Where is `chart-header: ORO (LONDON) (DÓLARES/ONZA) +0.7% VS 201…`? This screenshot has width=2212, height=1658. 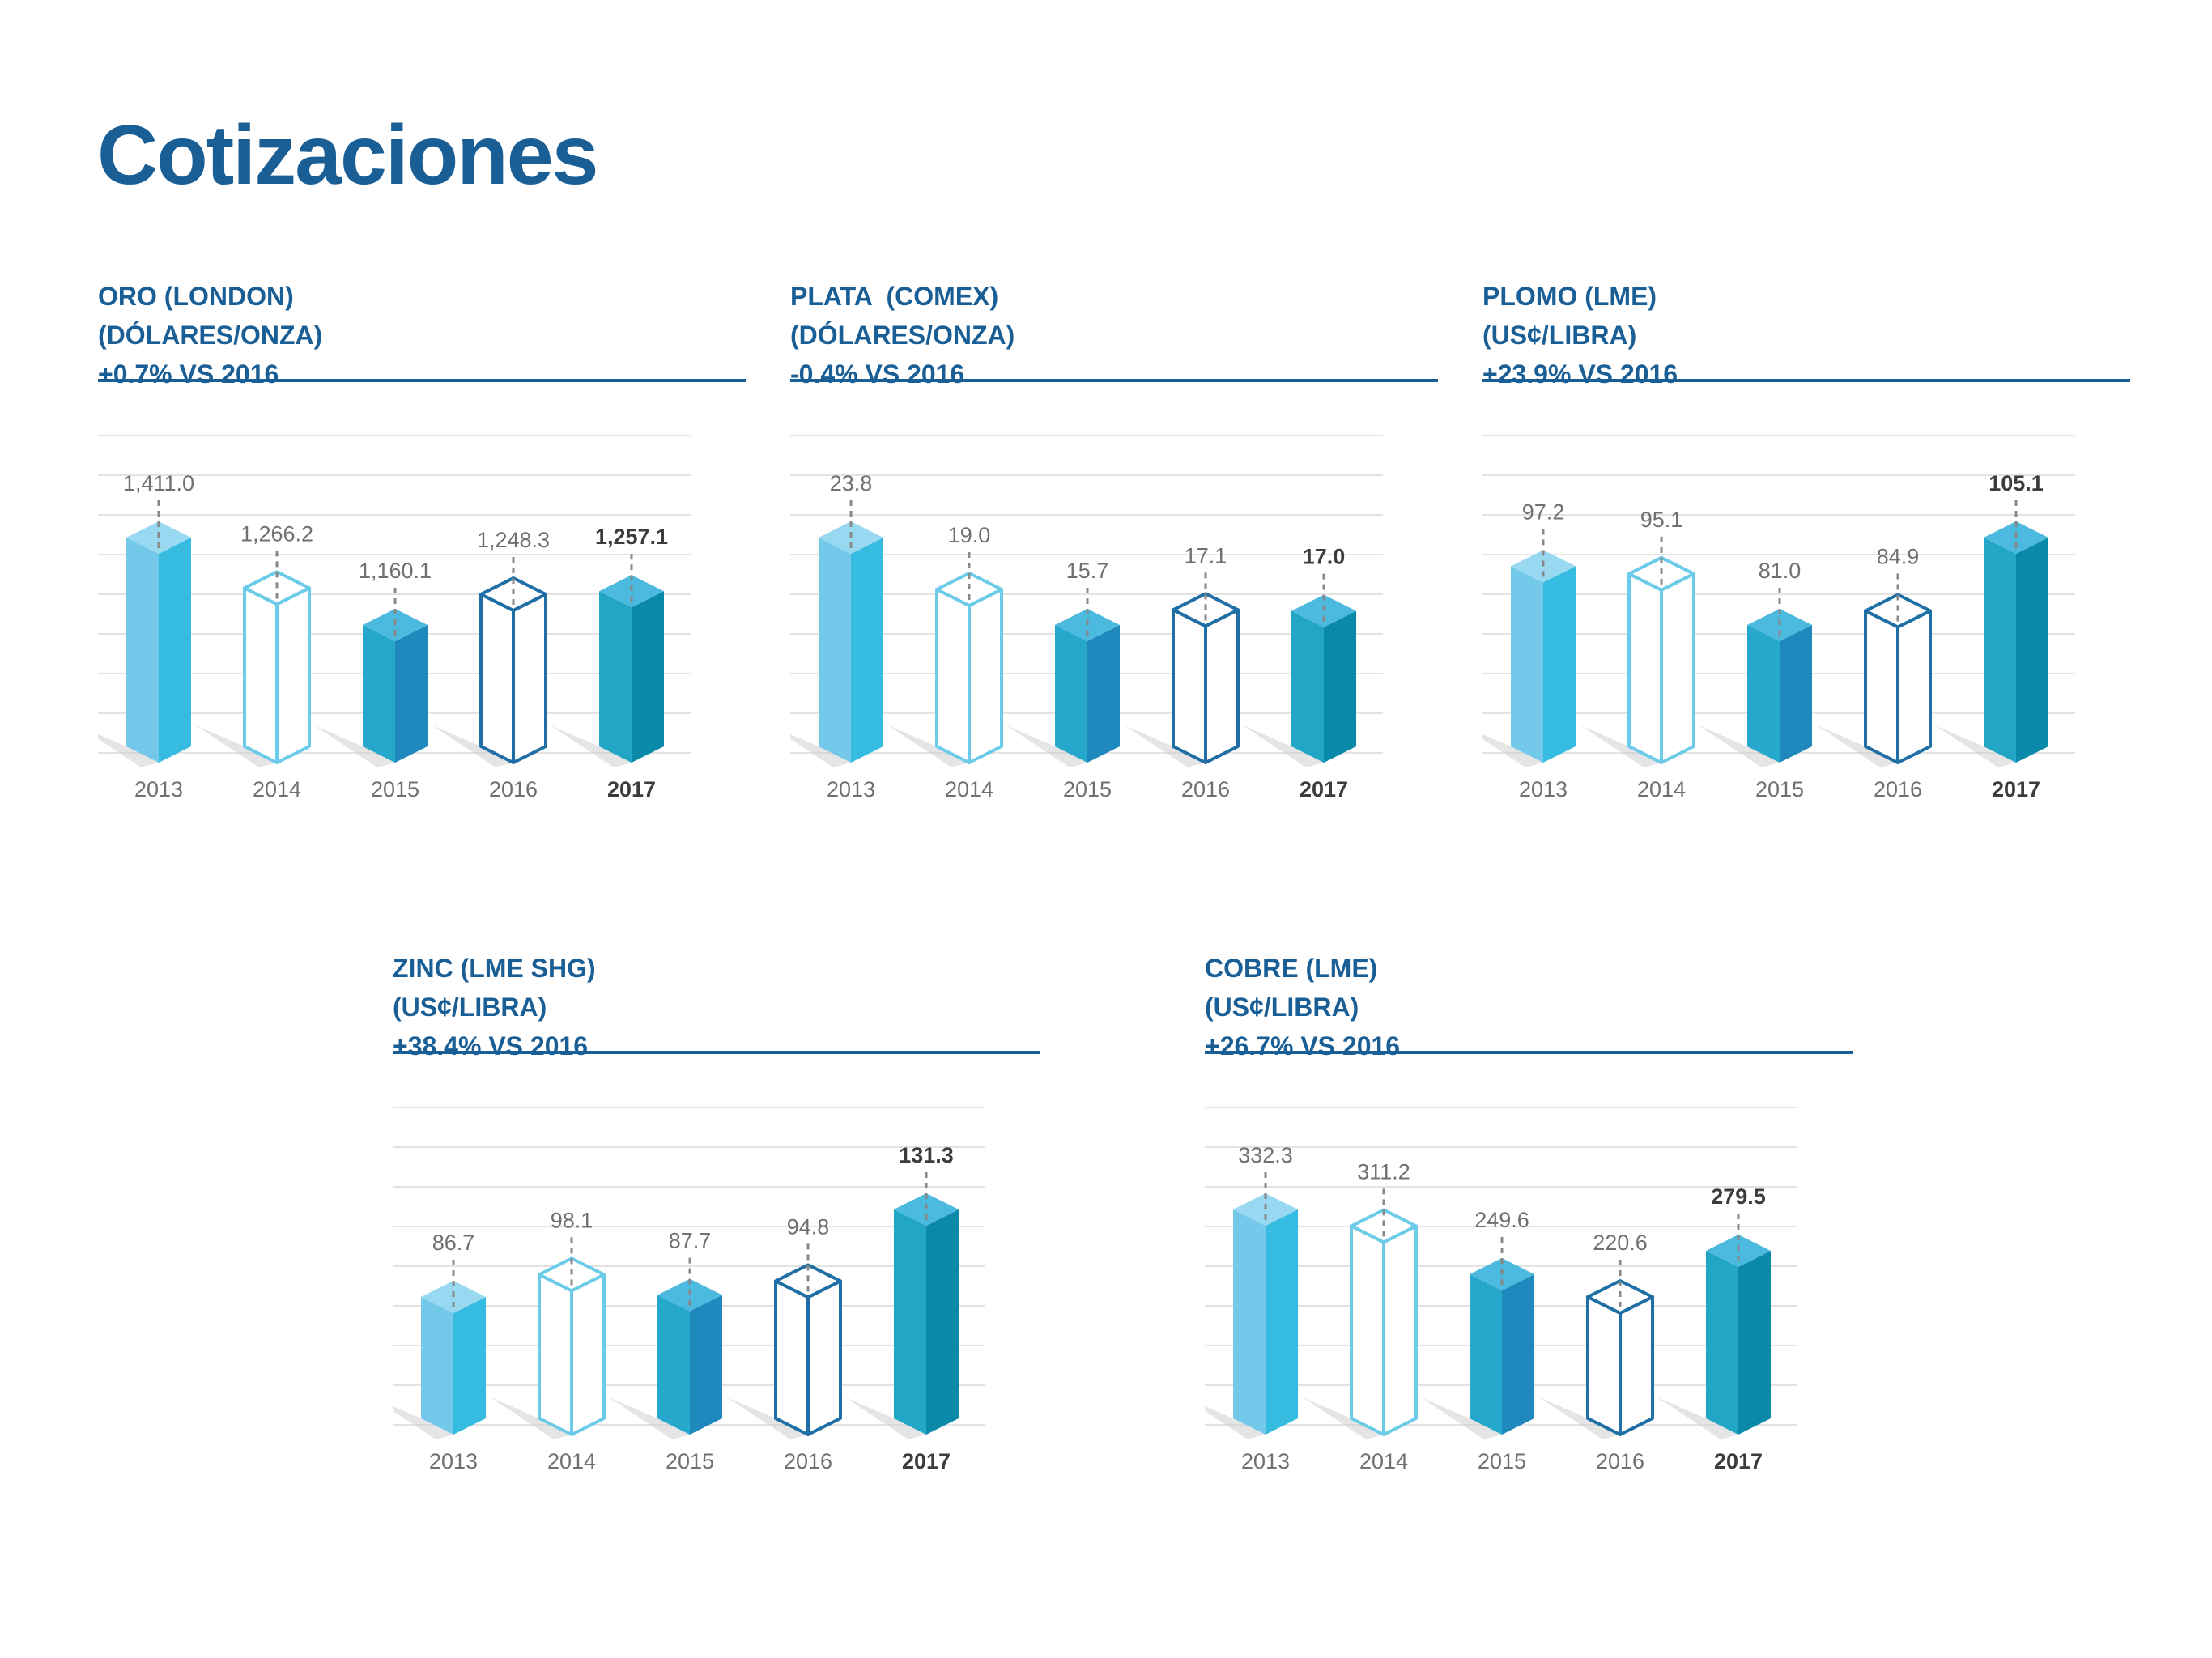
chart-header: ORO (LONDON) (DÓLARES/ONZA) +0.7% VS 201… is located at coordinates (422, 333).